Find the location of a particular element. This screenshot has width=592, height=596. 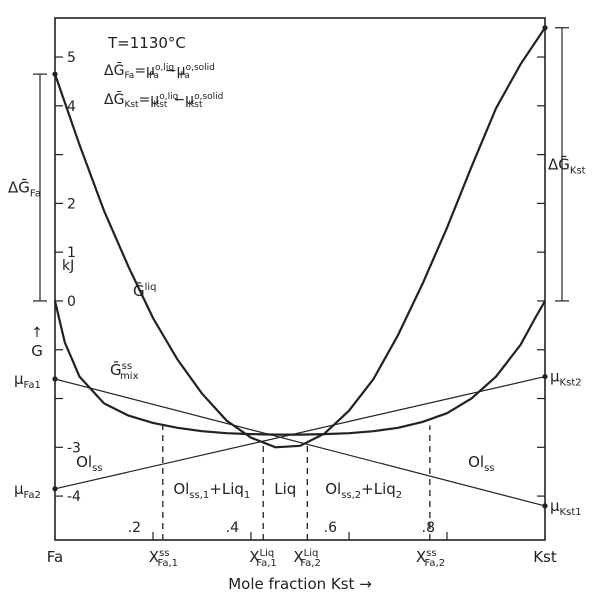

bottom-tick-label: .6 is located at coordinates (330, 528).